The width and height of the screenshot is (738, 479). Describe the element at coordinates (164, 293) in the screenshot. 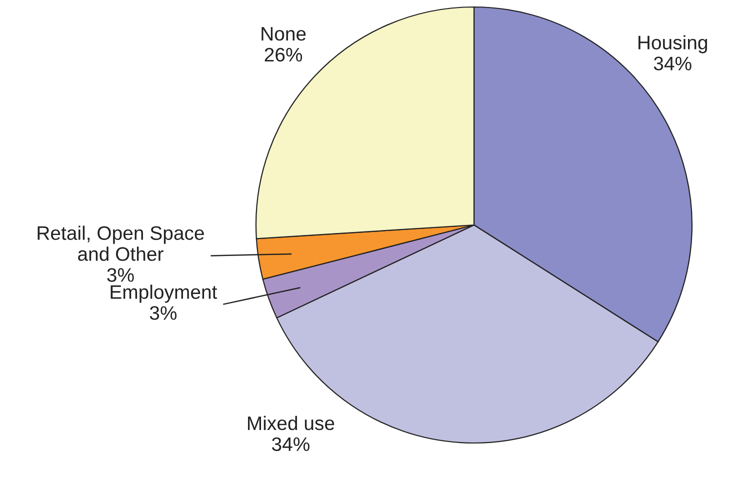

I see `slice-label: Employment` at that location.